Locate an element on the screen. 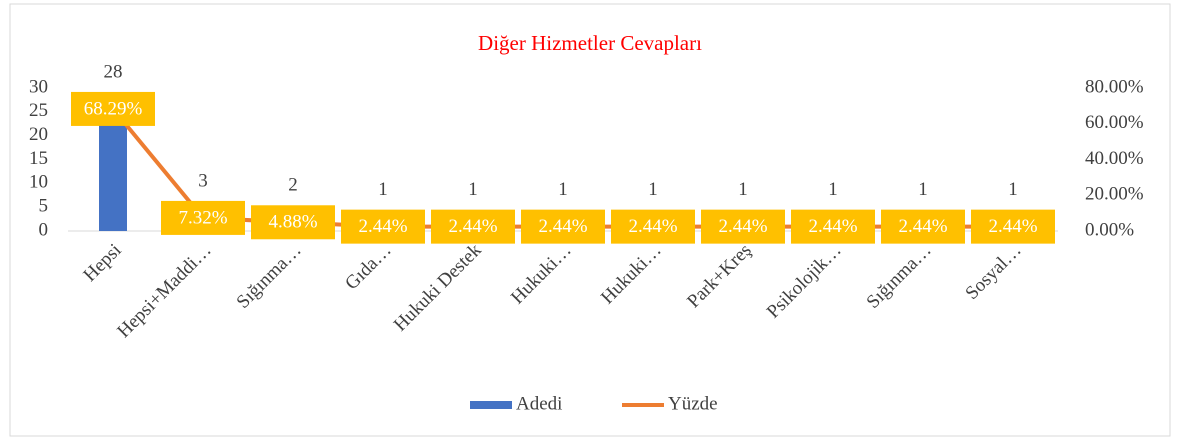 The image size is (1180, 442). count-label: 2 is located at coordinates (293, 185).